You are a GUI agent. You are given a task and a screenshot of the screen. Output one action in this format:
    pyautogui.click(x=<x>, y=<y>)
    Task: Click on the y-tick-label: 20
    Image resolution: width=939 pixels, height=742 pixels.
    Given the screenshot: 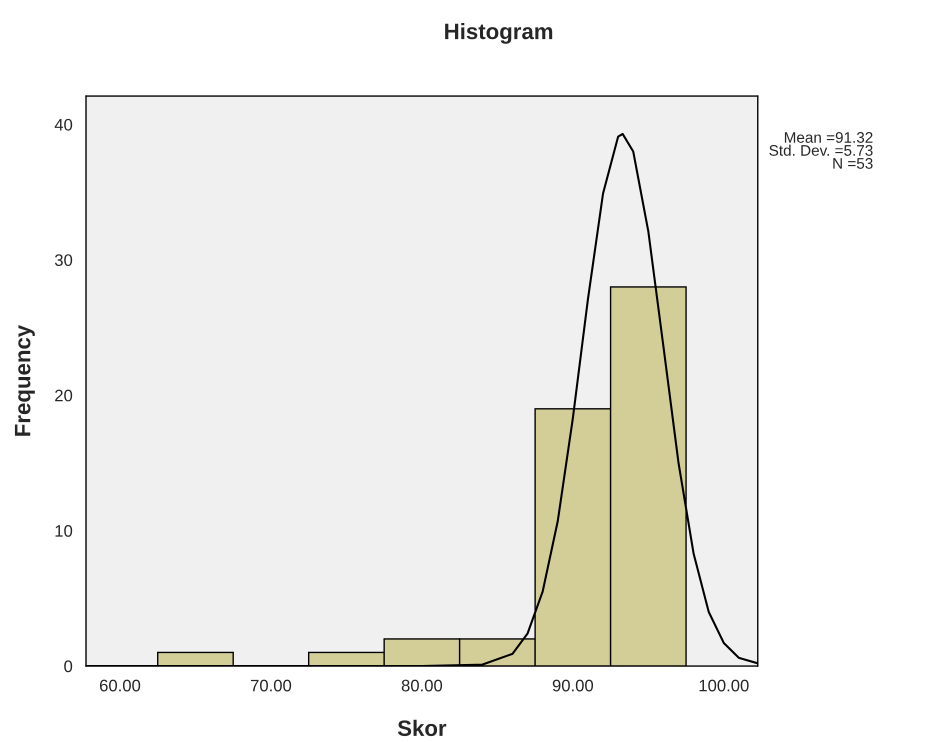 What is the action you would take?
    pyautogui.click(x=63, y=396)
    